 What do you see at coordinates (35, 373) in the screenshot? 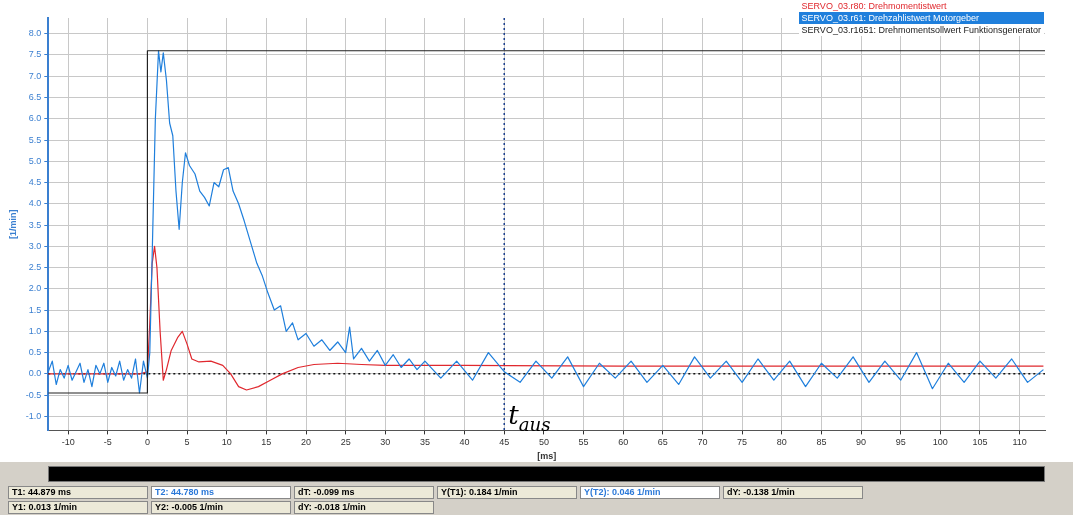
I see `y-tick-label: 0.0` at bounding box center [35, 373].